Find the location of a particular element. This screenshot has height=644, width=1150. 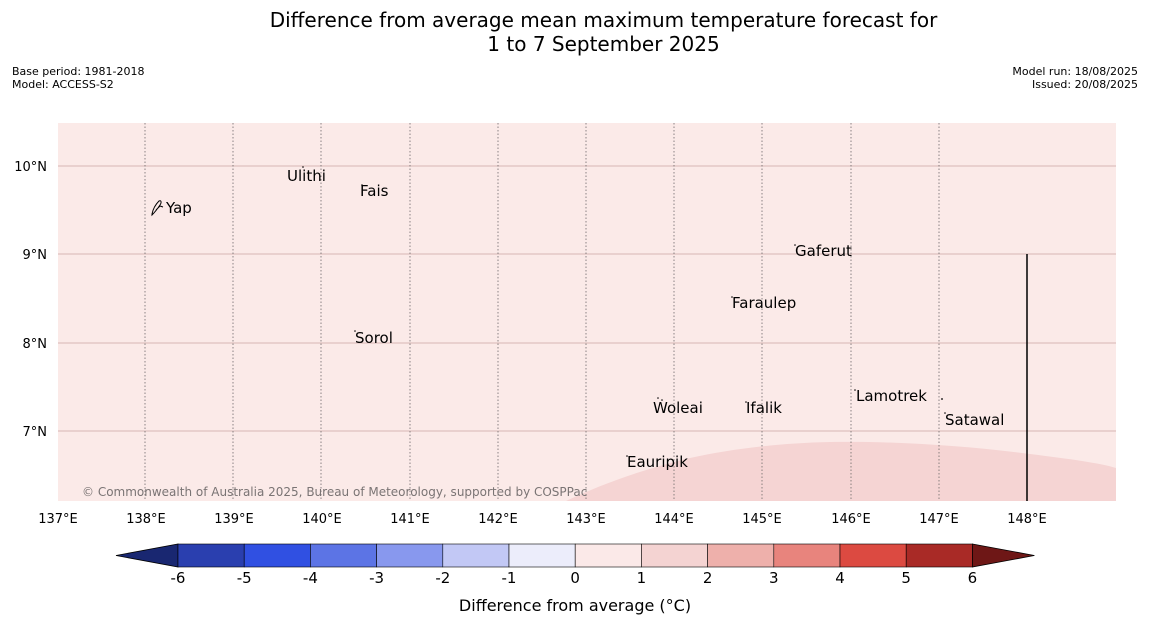

place-label-satawal: Satawal is located at coordinates (974, 420).